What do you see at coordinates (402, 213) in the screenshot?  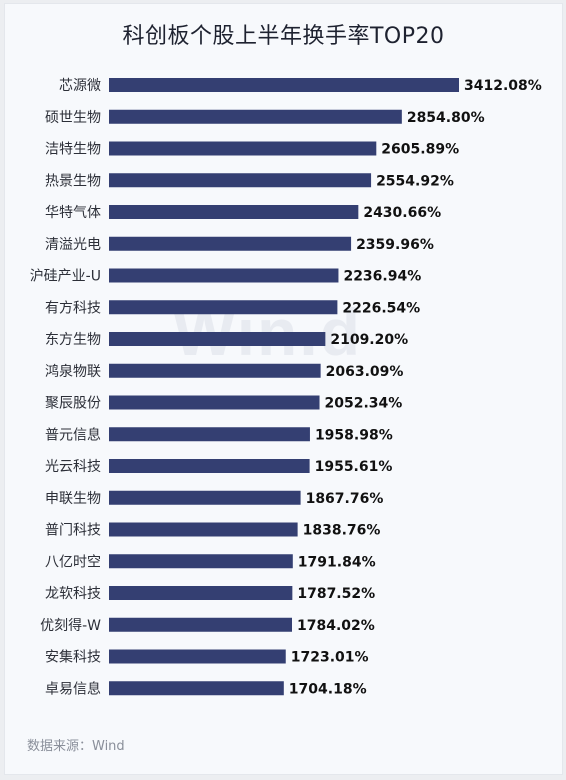 I see `value-label: 2430.66%` at bounding box center [402, 213].